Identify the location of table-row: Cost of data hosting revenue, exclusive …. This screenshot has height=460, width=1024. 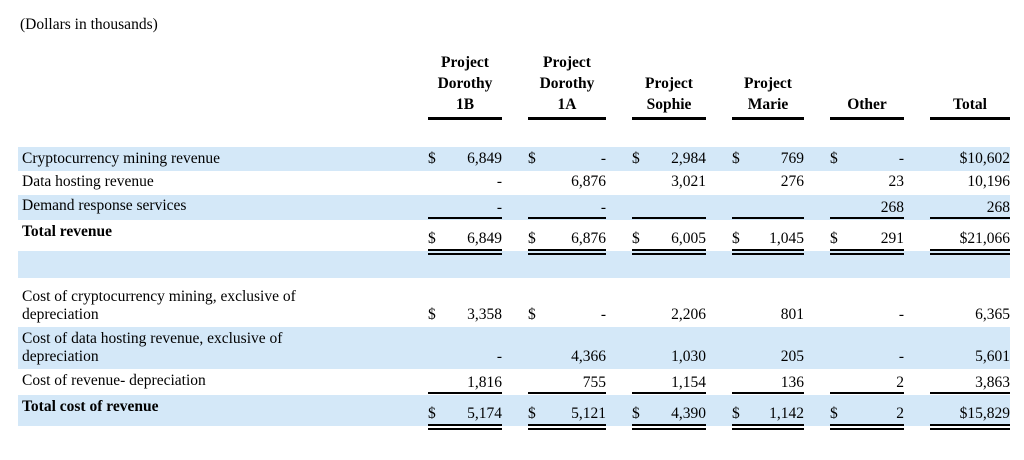
(514, 348).